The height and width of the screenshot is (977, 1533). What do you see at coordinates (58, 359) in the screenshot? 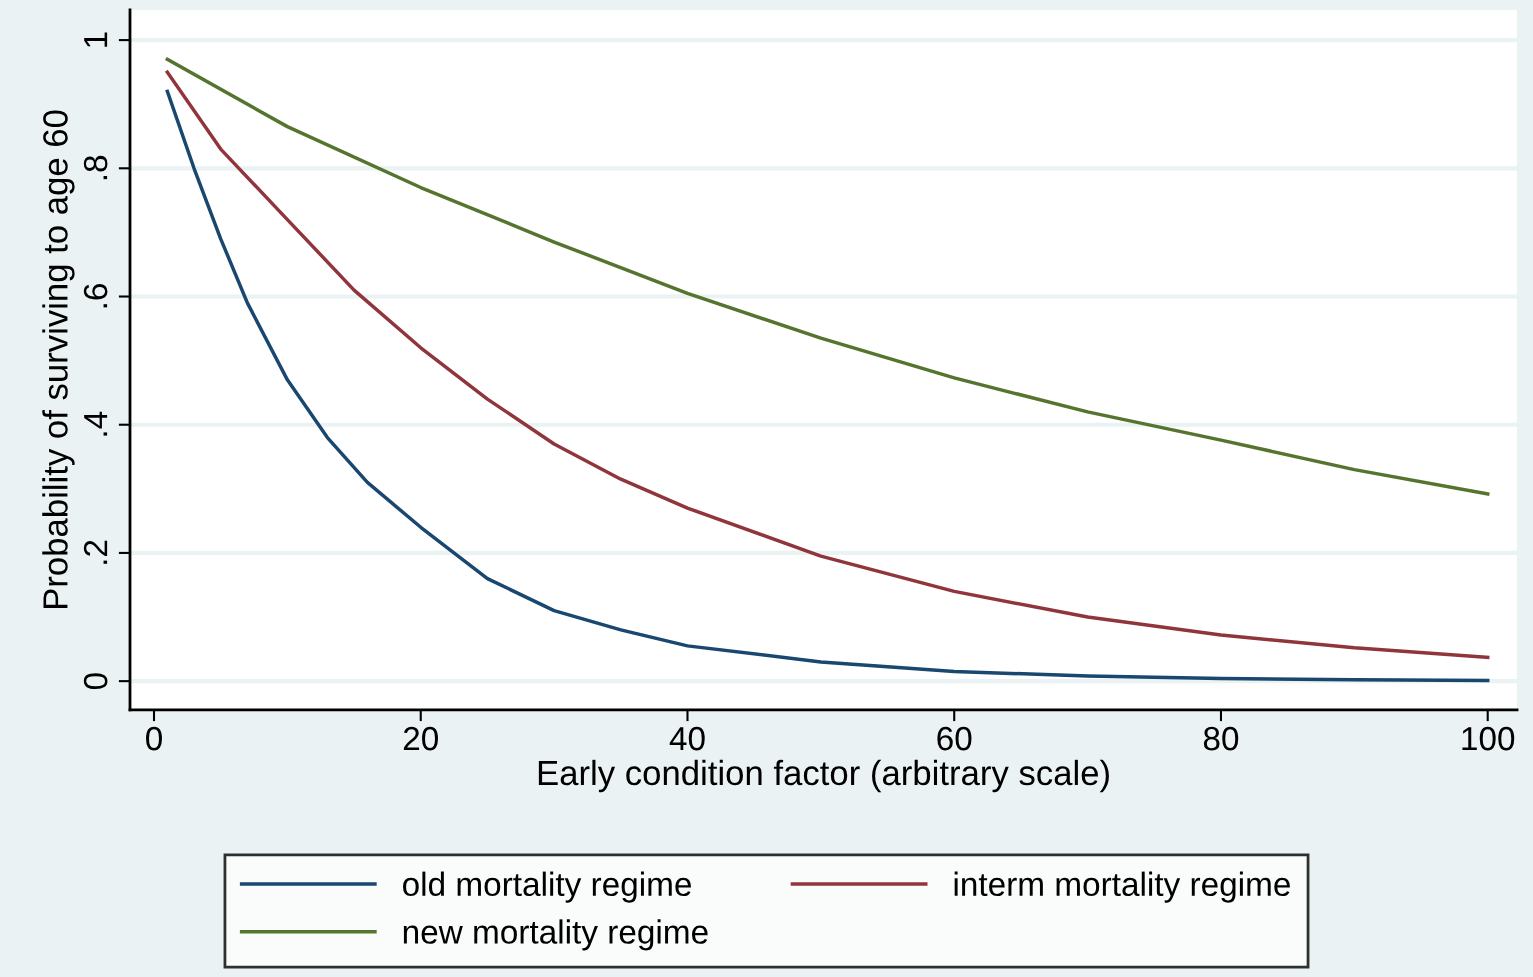
I see `y-axis-title: Probability of surviving to age 60` at bounding box center [58, 359].